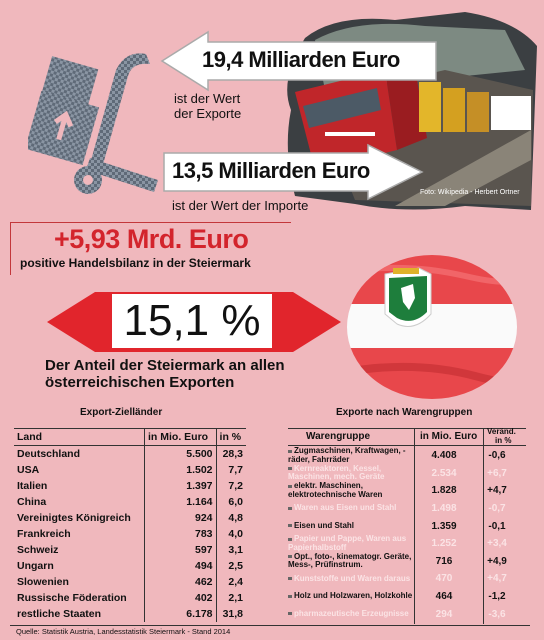 The height and width of the screenshot is (640, 544). What do you see at coordinates (180, 485) in the screenshot?
I see `country-value: 1.397` at bounding box center [180, 485].